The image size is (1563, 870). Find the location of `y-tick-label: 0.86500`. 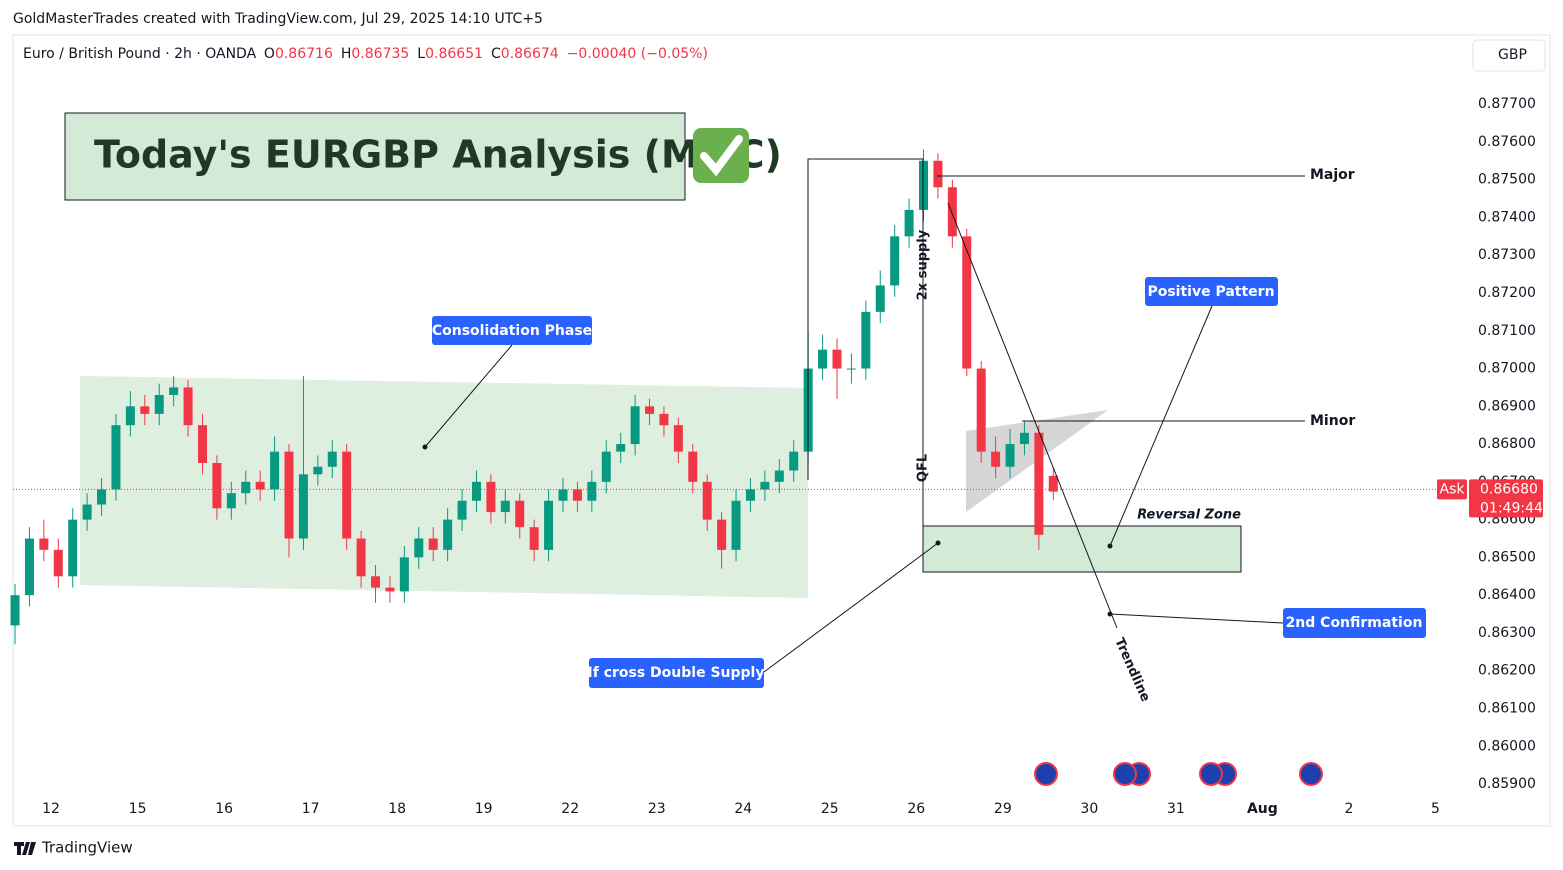

y-tick-label: 0.86500 is located at coordinates (1507, 557).